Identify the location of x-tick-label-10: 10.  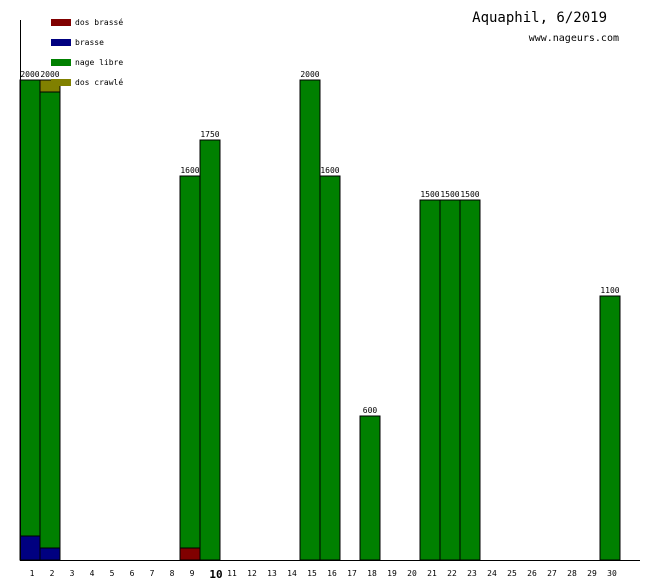
(215, 574).